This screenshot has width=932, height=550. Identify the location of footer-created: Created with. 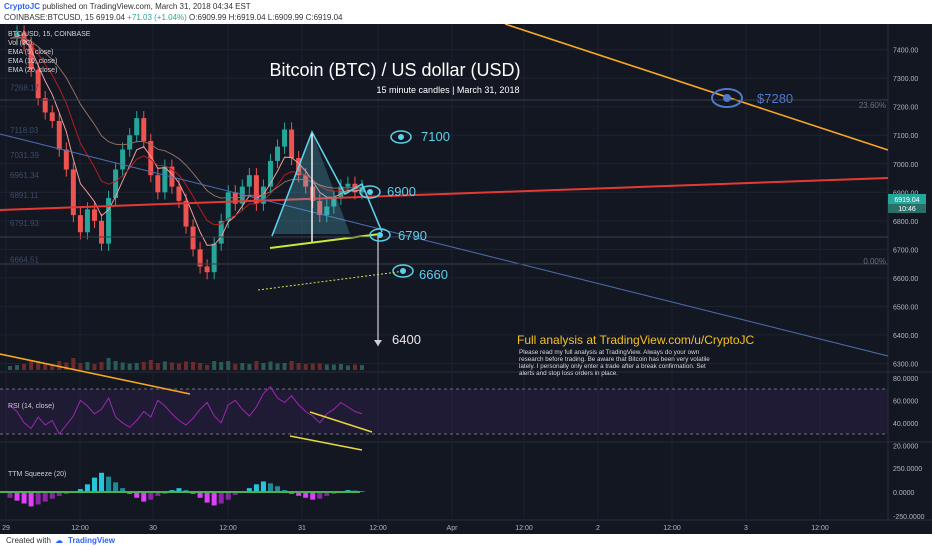
(28, 540).